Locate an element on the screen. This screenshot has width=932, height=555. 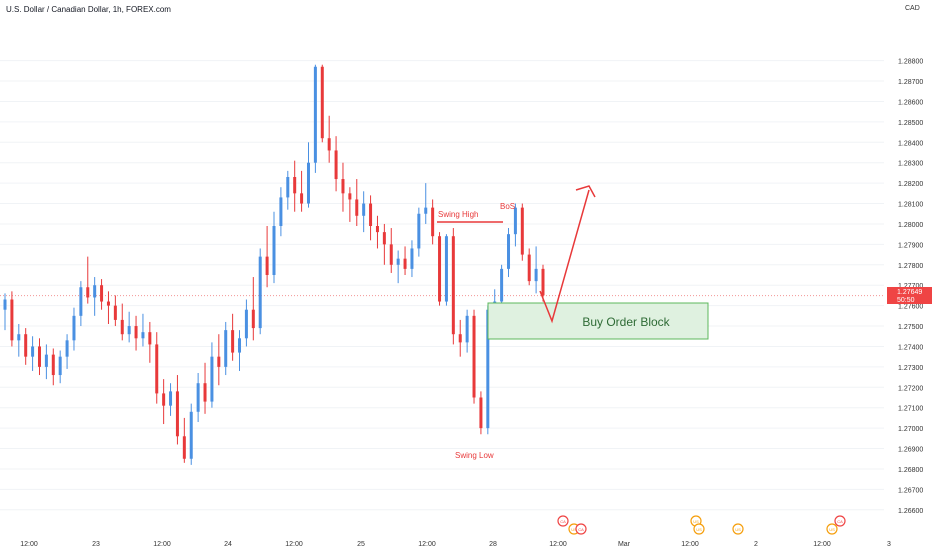
price-tag-value: 1.27649 is located at coordinates (909, 292).